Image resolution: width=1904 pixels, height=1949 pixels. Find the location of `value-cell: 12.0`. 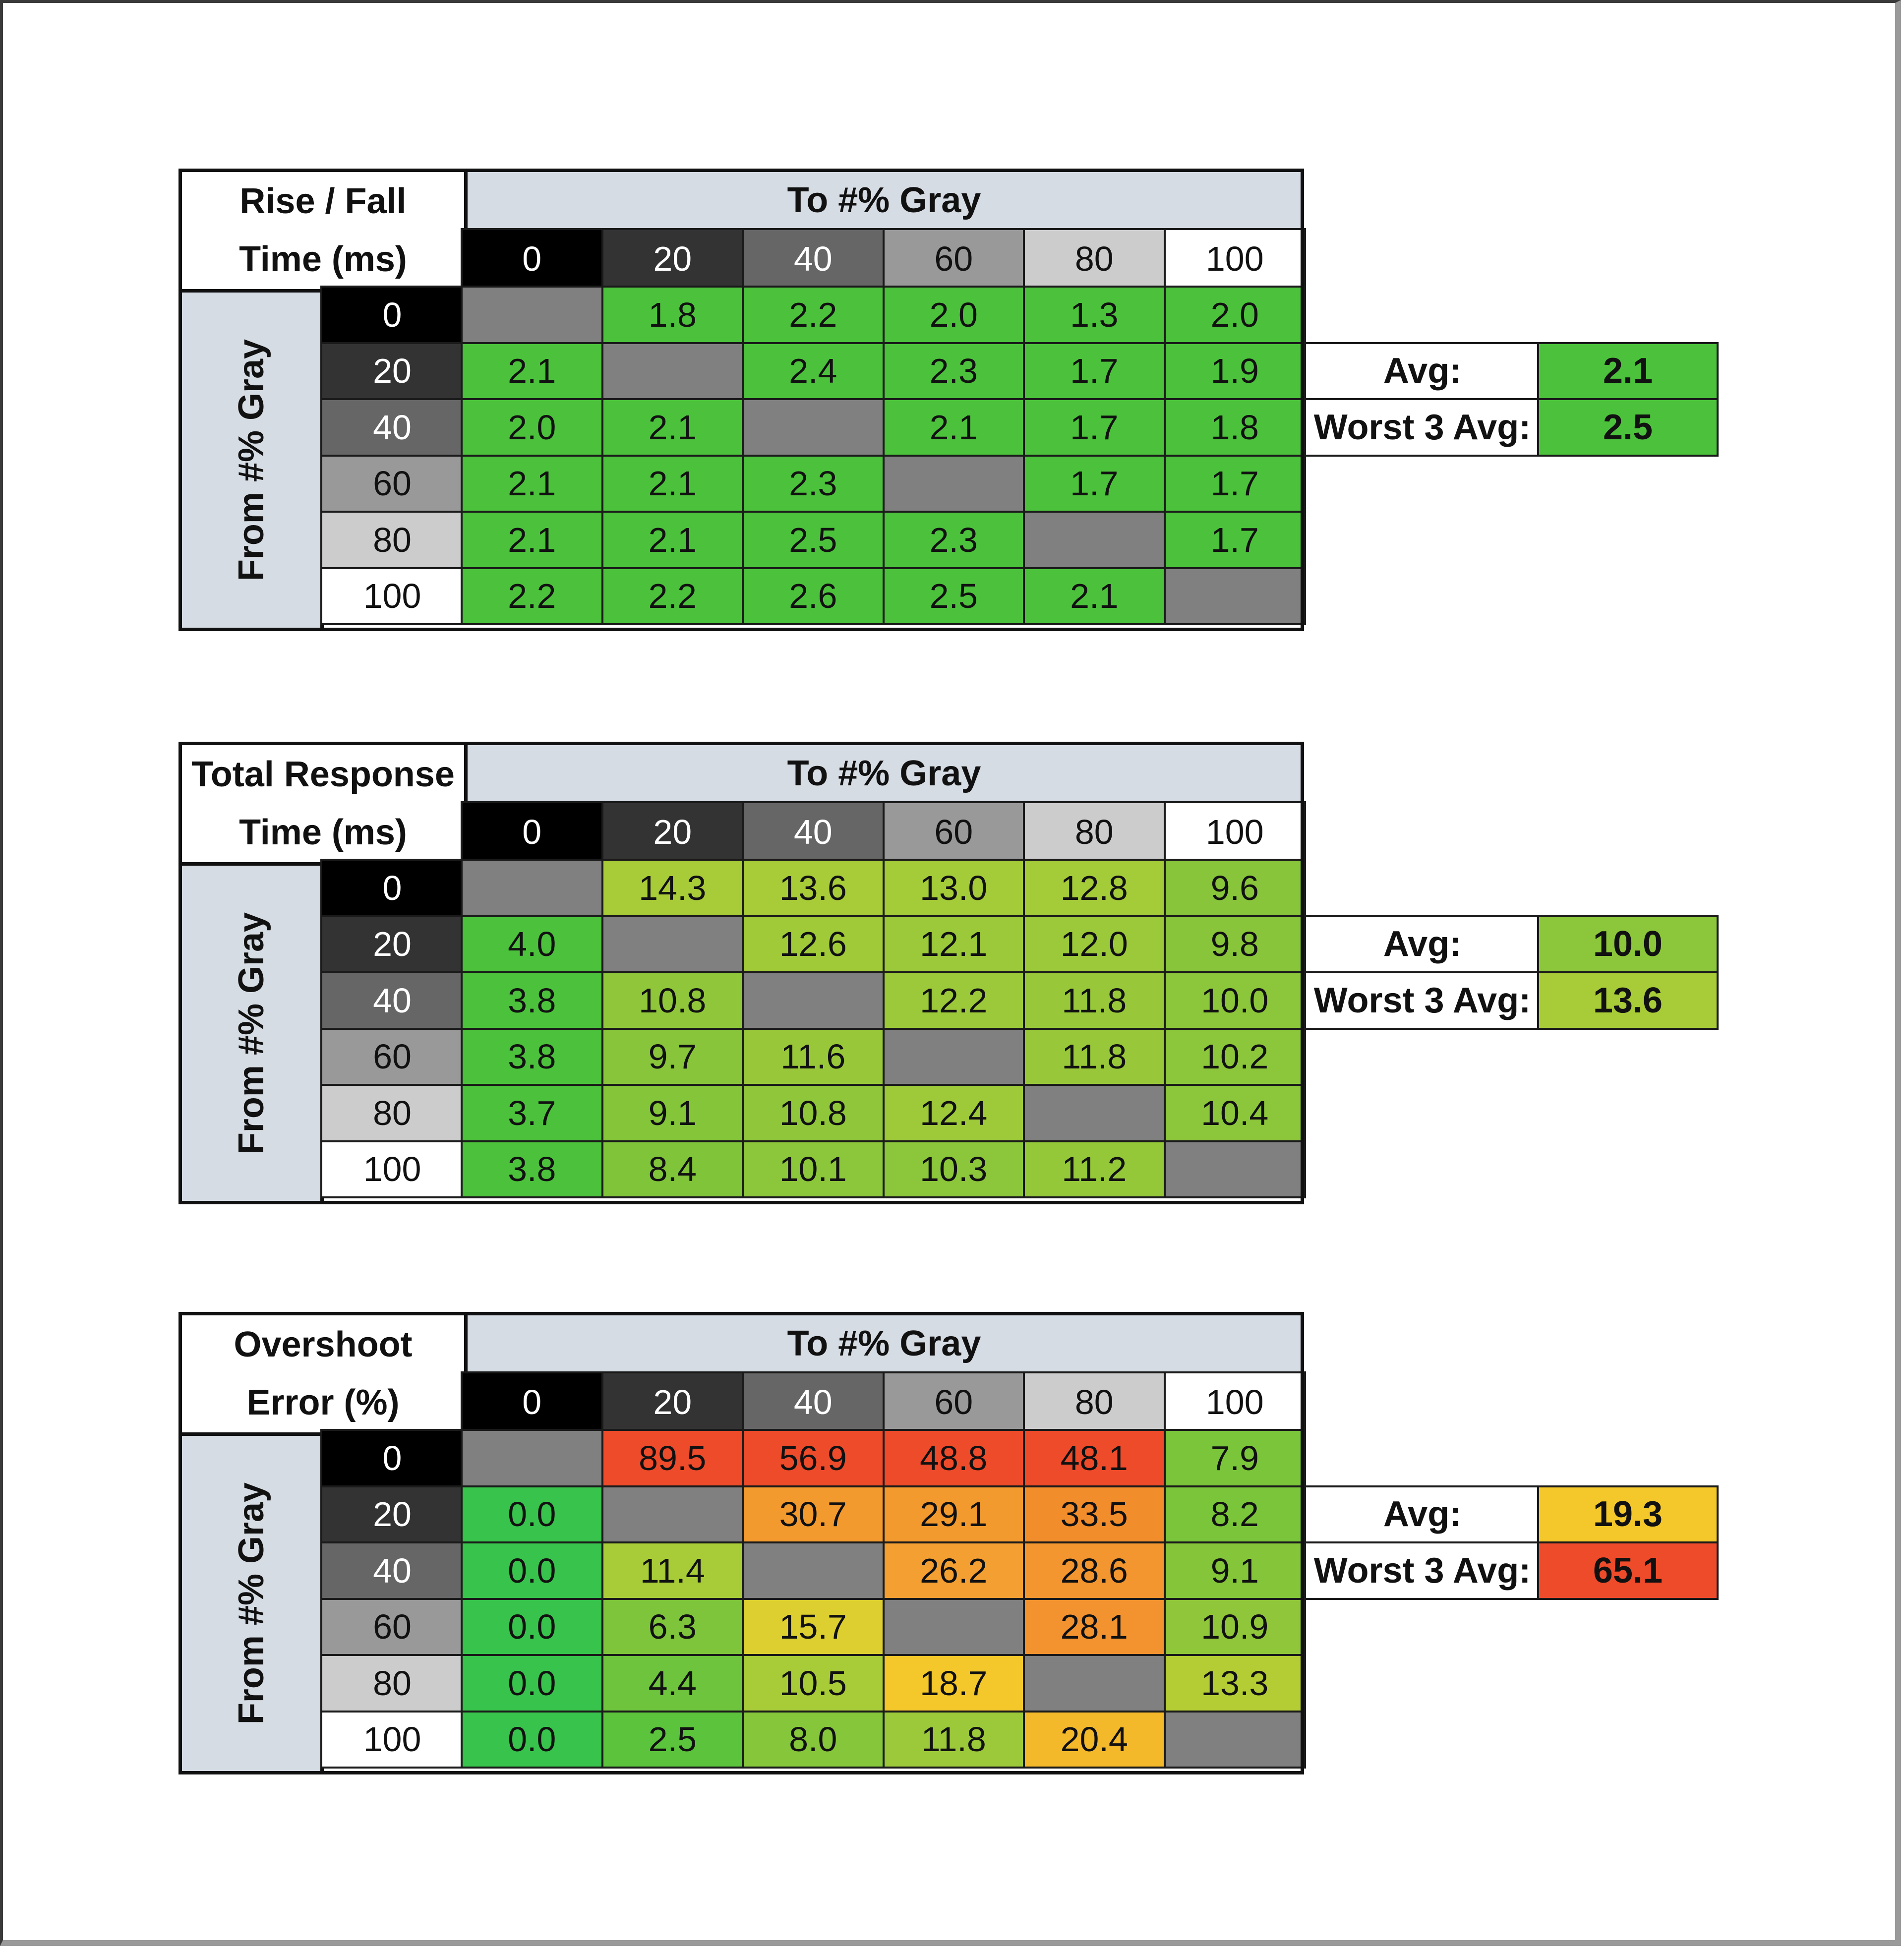

value-cell: 12.0 is located at coordinates (1094, 944).